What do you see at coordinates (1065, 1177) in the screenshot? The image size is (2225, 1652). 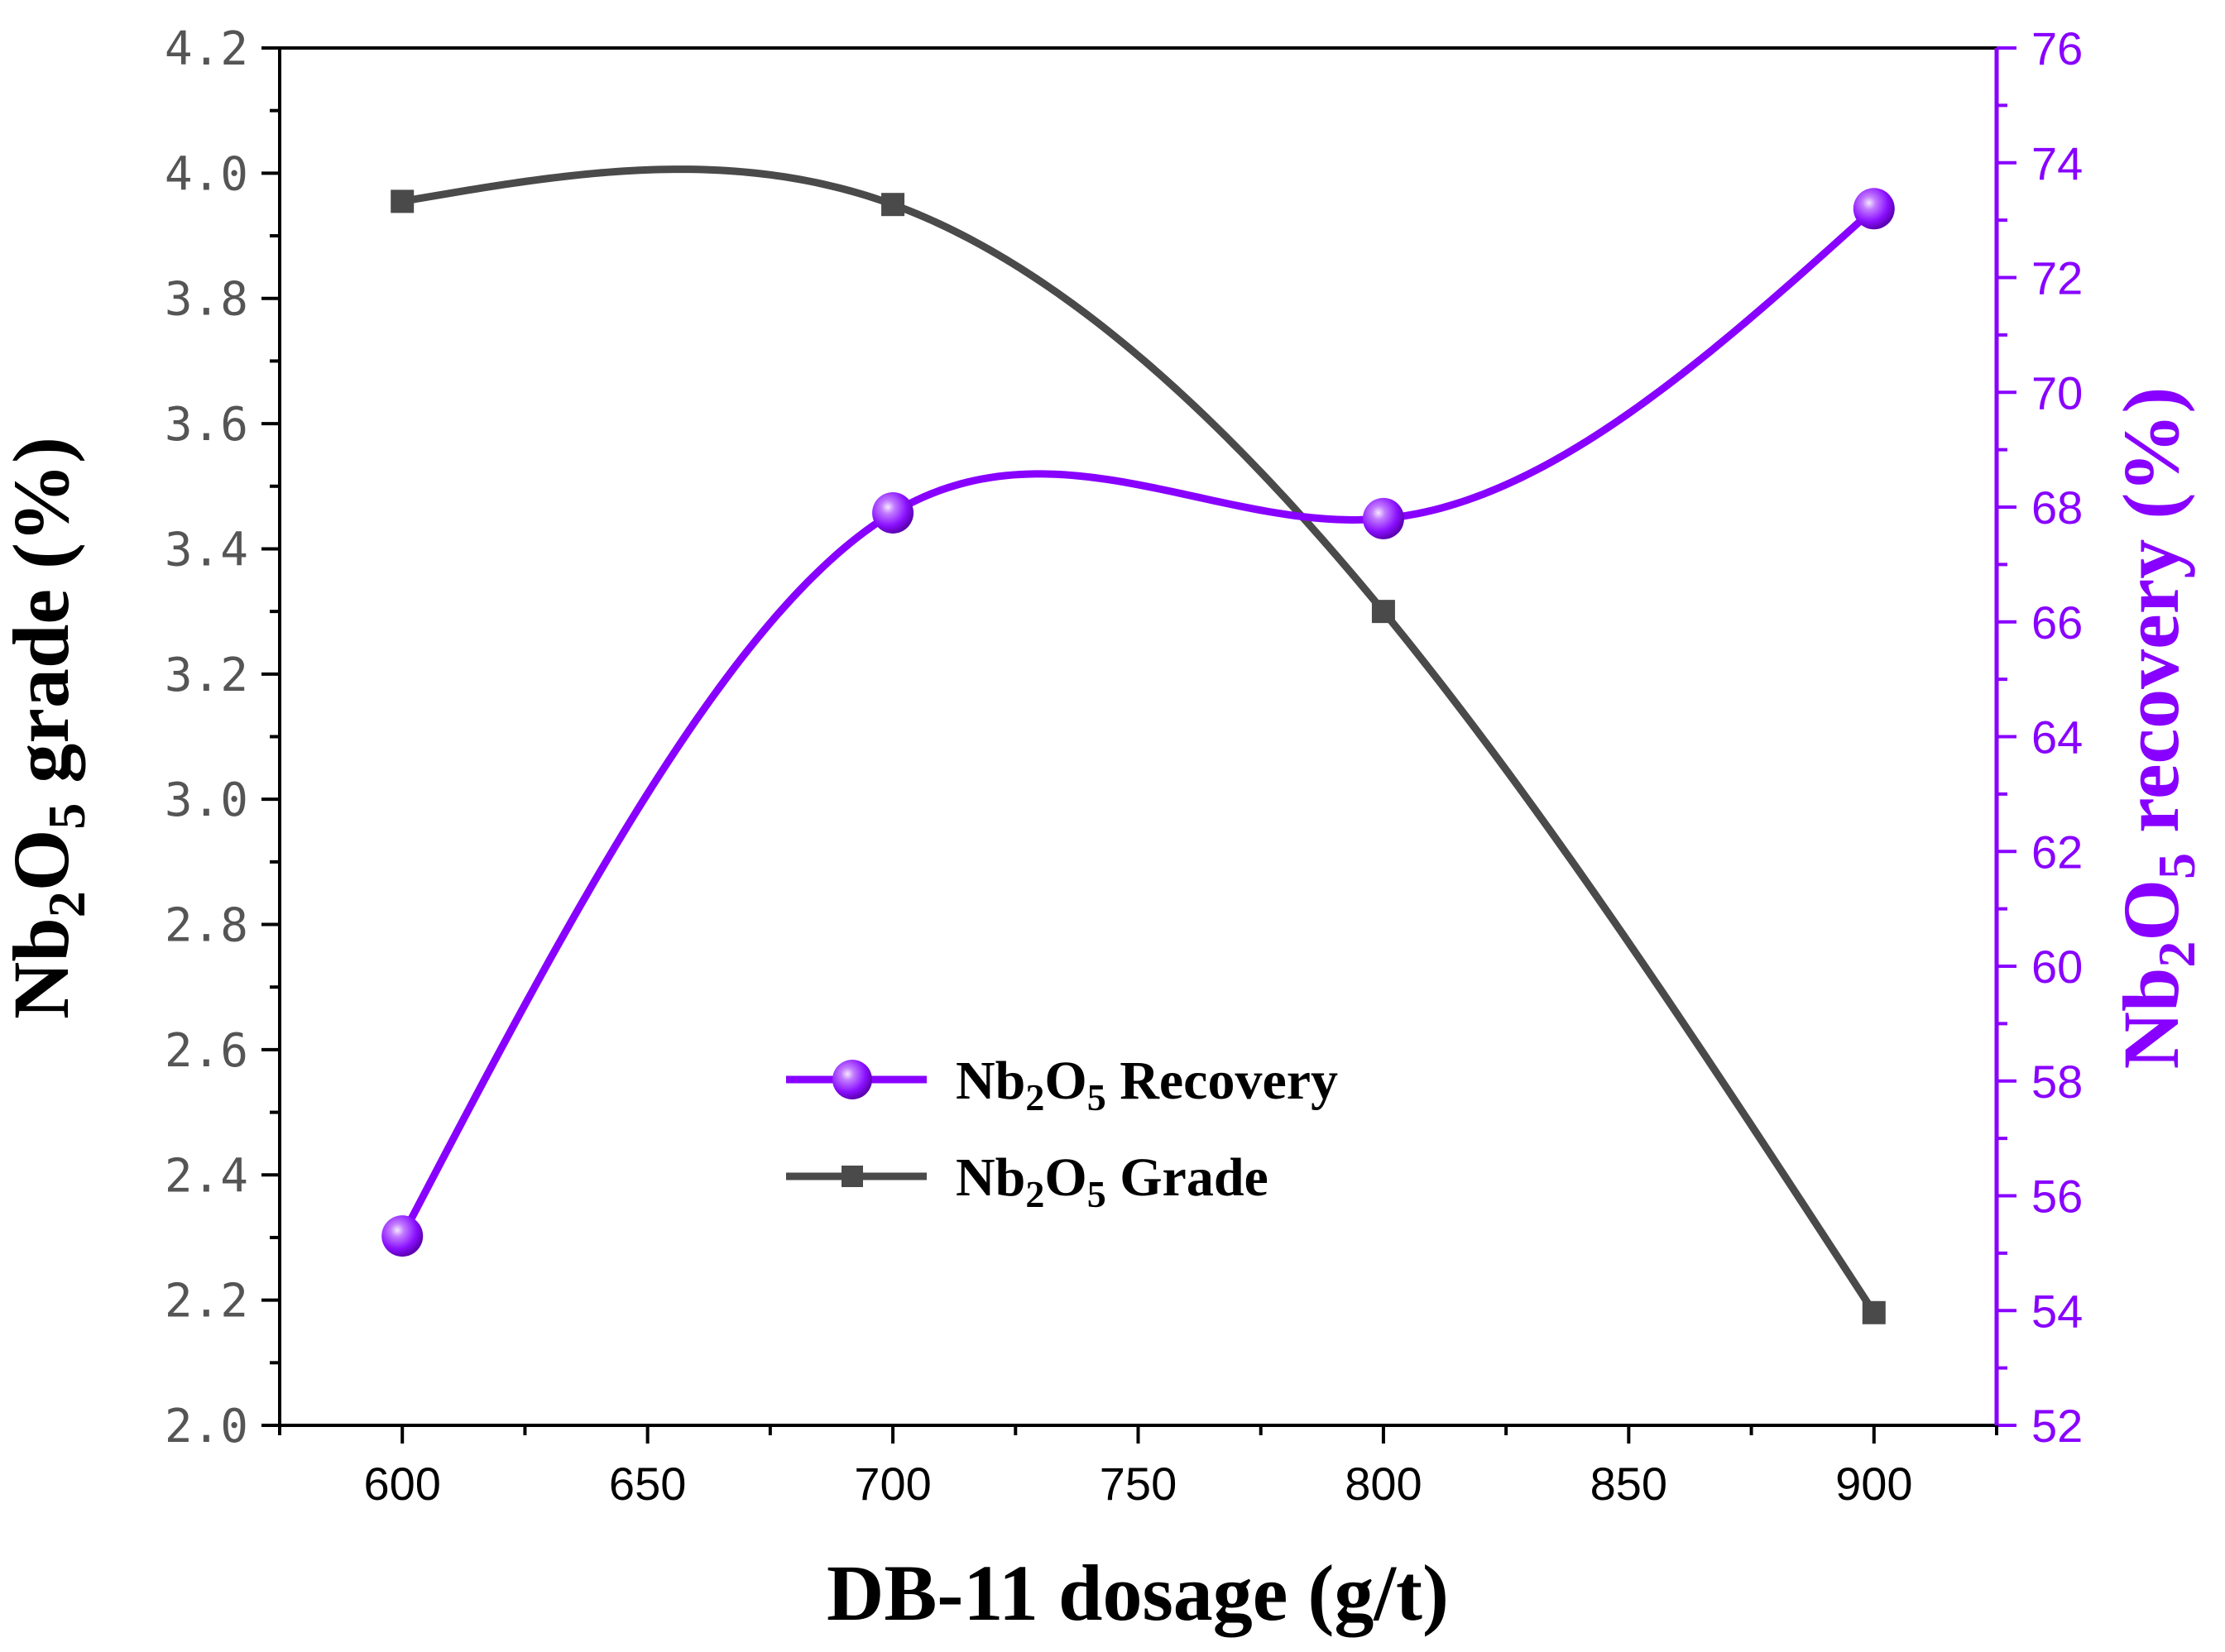 I see `legend-grade-mid: O` at bounding box center [1065, 1177].